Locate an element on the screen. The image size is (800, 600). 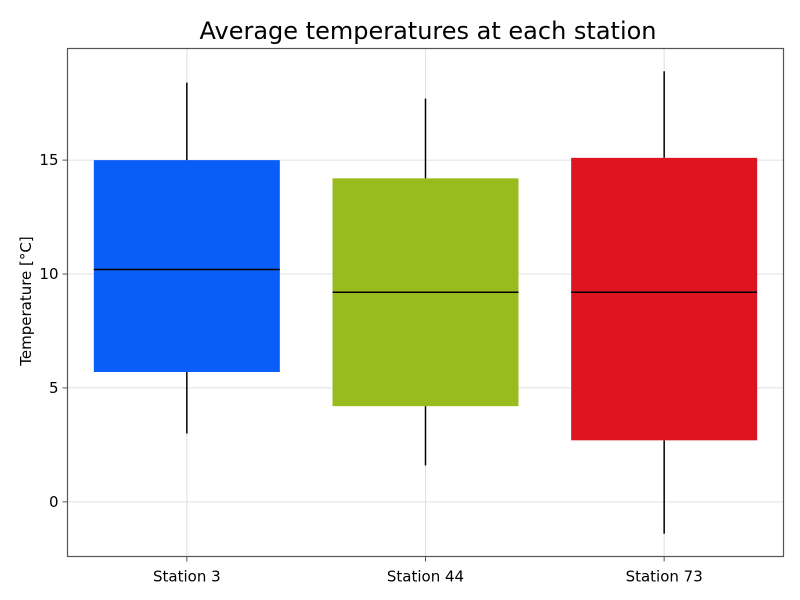
y-tick-label: 10 is located at coordinates (48, 274).